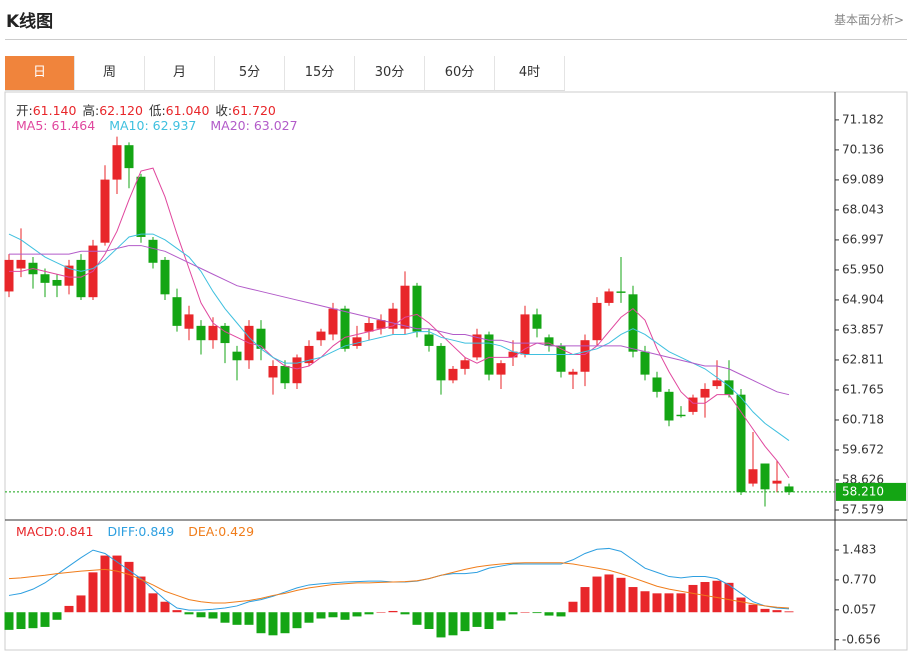 The image size is (912, 651). I want to click on tab: 5分, so click(250, 73).